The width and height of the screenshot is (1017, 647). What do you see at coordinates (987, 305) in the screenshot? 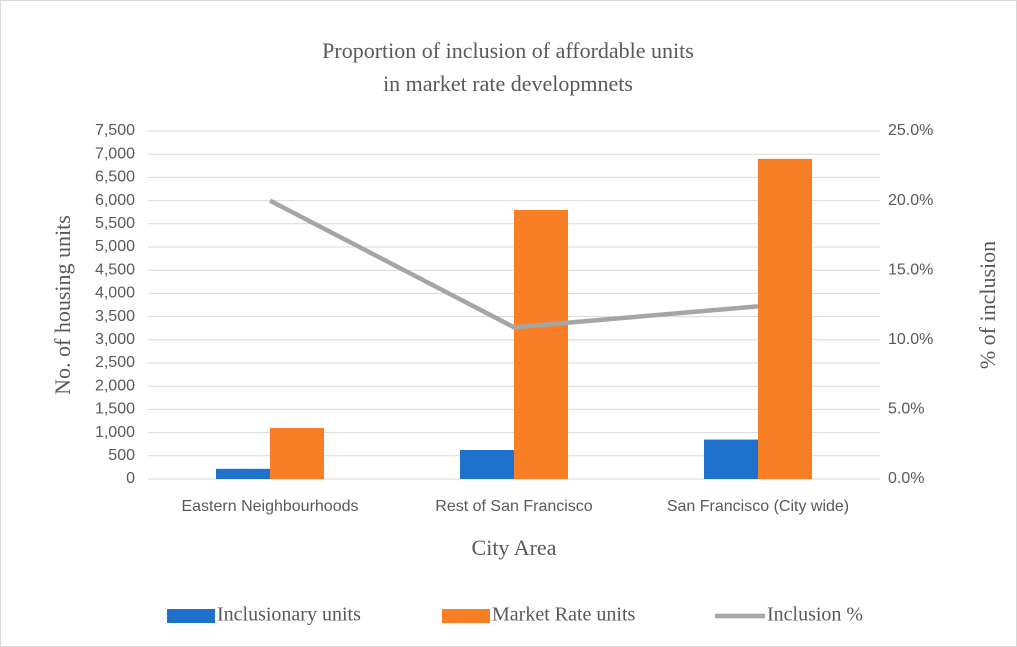
I see `y2-axis-title: % of inclusion` at bounding box center [987, 305].